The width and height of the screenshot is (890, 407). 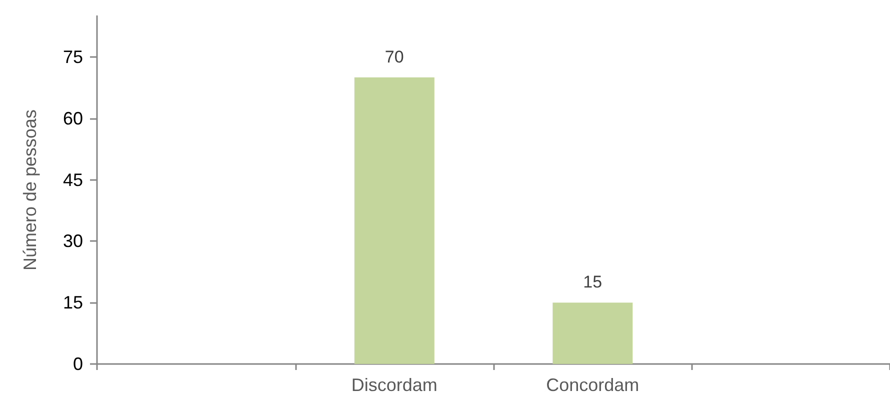 What do you see at coordinates (592, 282) in the screenshot?
I see `data-label: 15` at bounding box center [592, 282].